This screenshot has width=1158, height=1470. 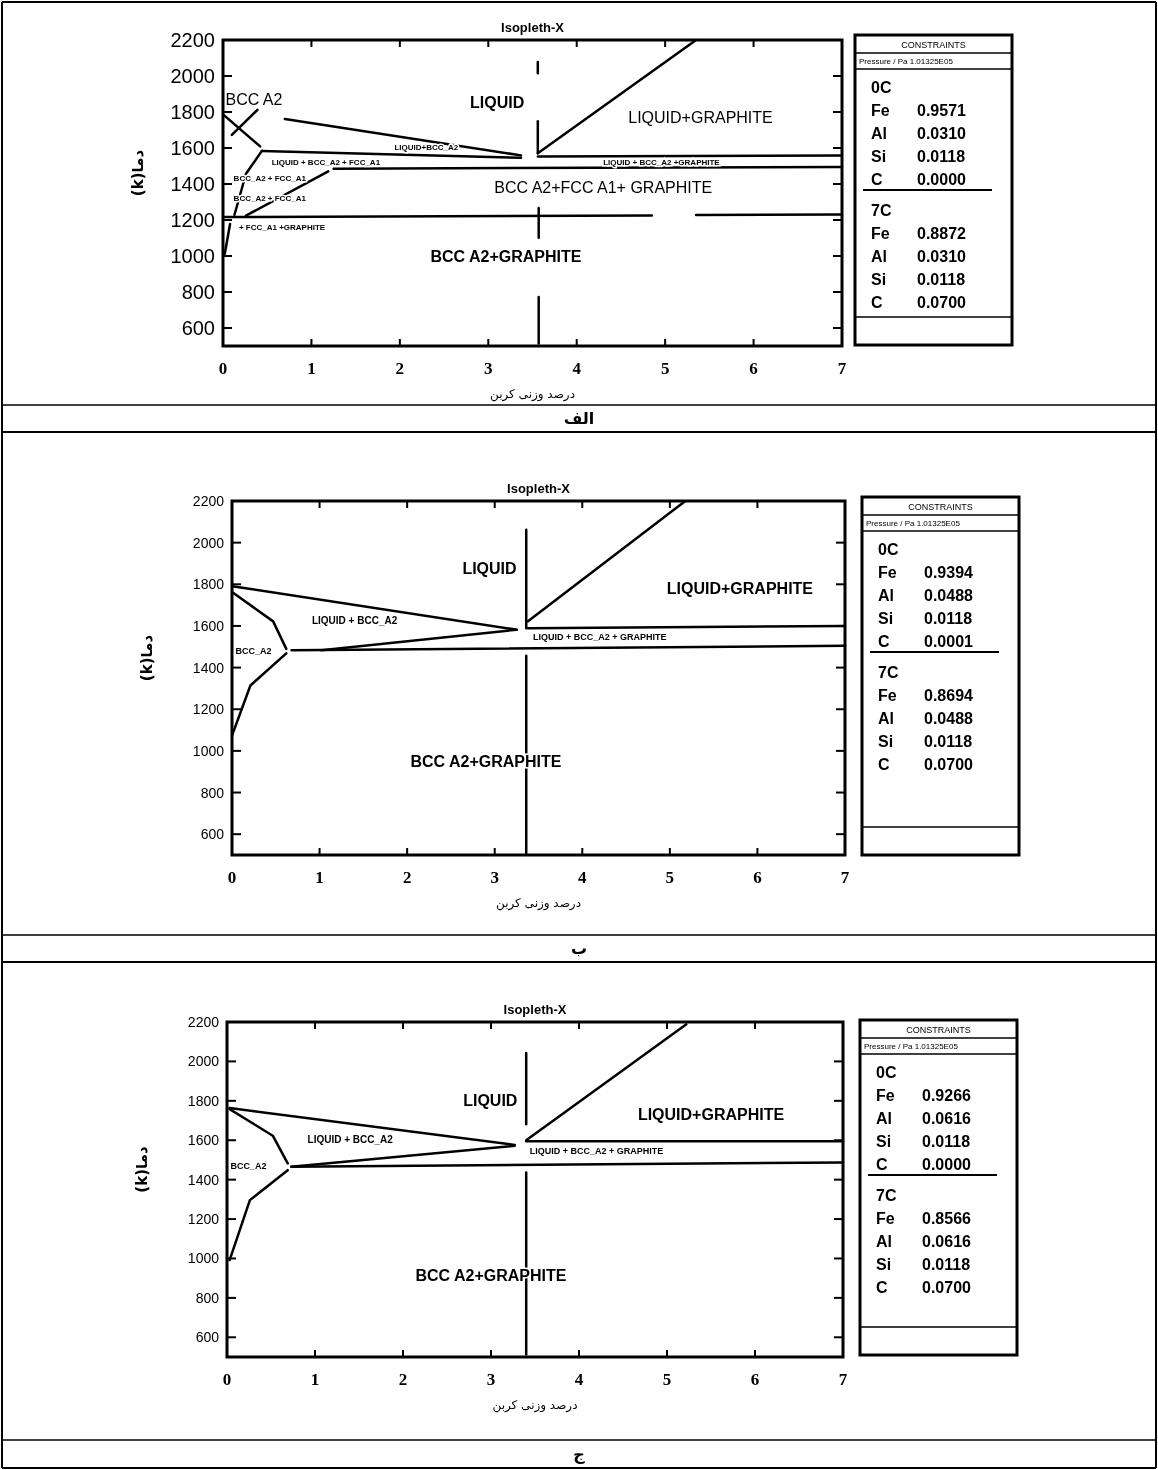 What do you see at coordinates (925, 572) in the screenshot?
I see `text: Fe 0.9394` at bounding box center [925, 572].